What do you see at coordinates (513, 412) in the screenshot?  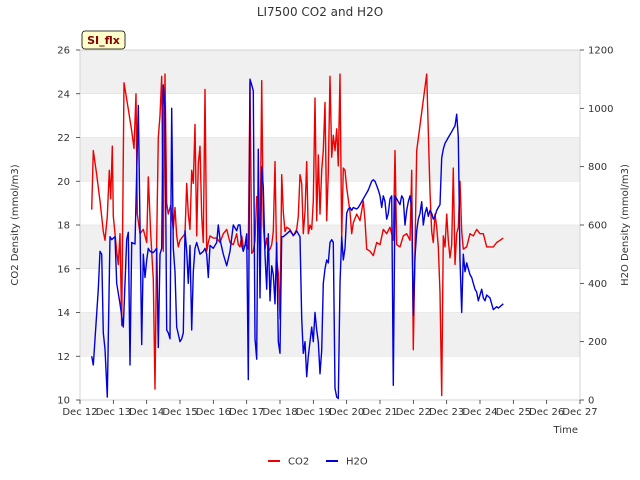 I see `x-tick-label: Dec 25` at bounding box center [513, 412].